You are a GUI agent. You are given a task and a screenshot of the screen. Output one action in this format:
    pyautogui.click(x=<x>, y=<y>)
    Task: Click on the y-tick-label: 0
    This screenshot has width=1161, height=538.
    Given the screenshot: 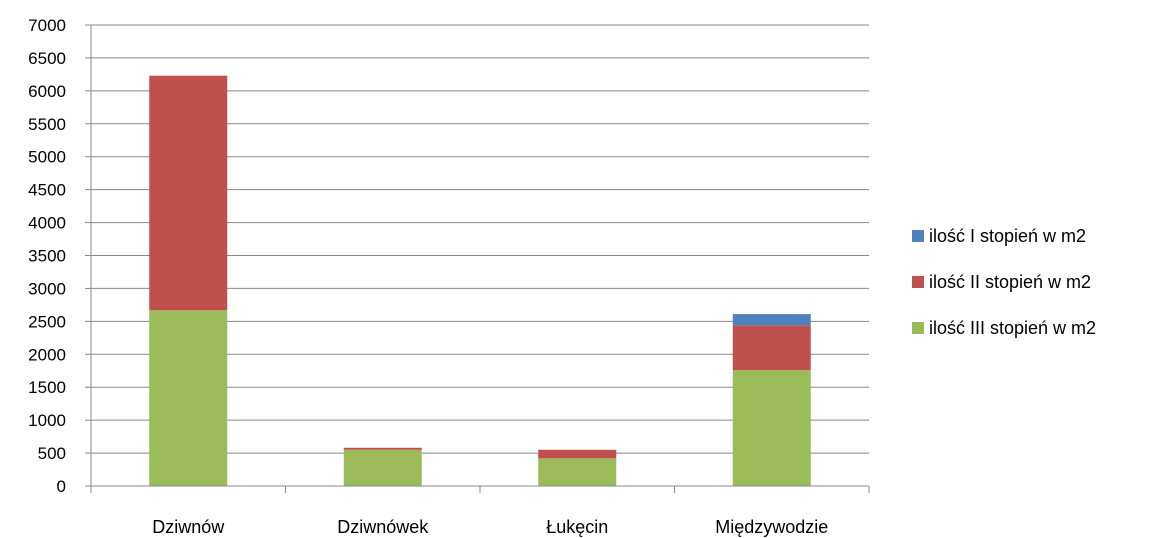 What is the action you would take?
    pyautogui.click(x=61, y=486)
    